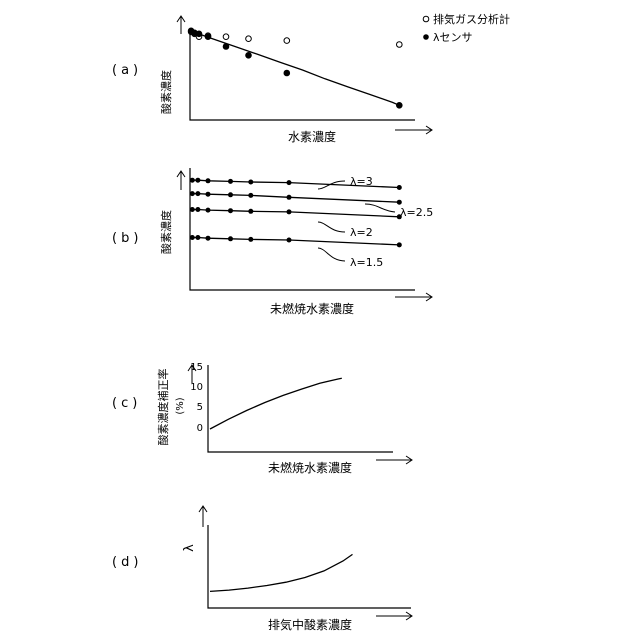  Describe the element at coordinates (416, 212) in the screenshot. I see `series-label-lambda-2-5: λ=2.5` at that location.